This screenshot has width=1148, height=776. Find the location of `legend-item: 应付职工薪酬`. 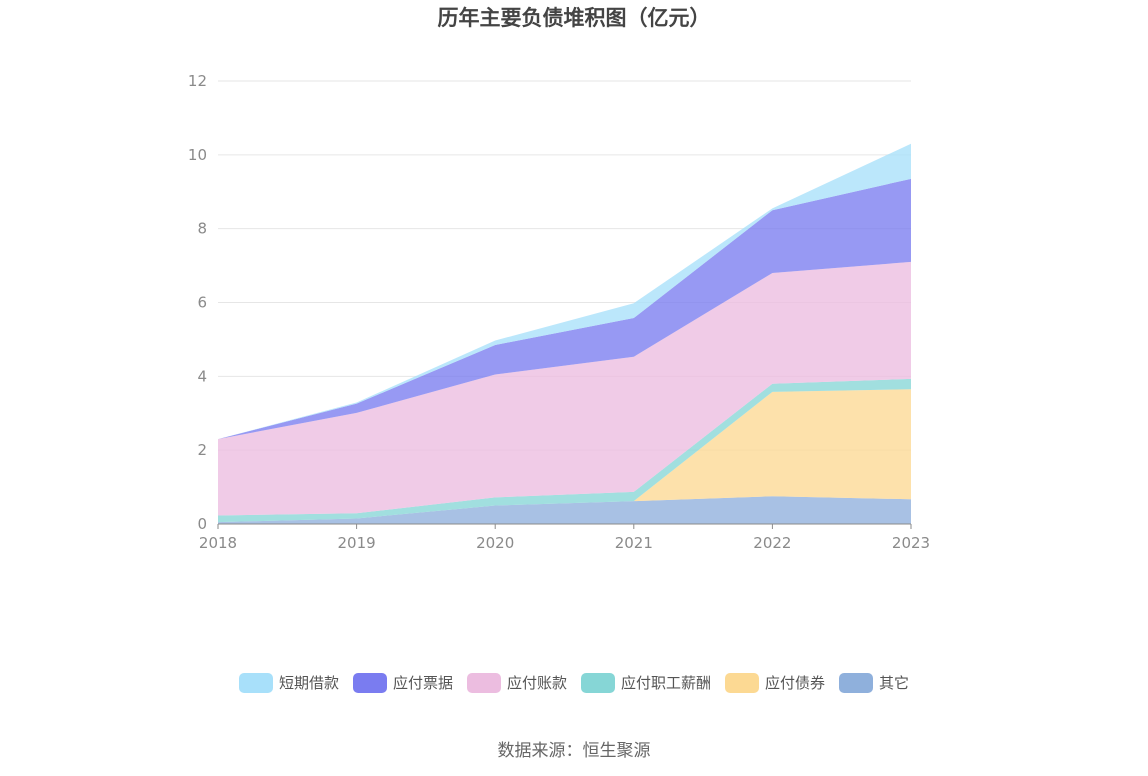

legend-item: 应付职工薪酬 is located at coordinates (646, 682).